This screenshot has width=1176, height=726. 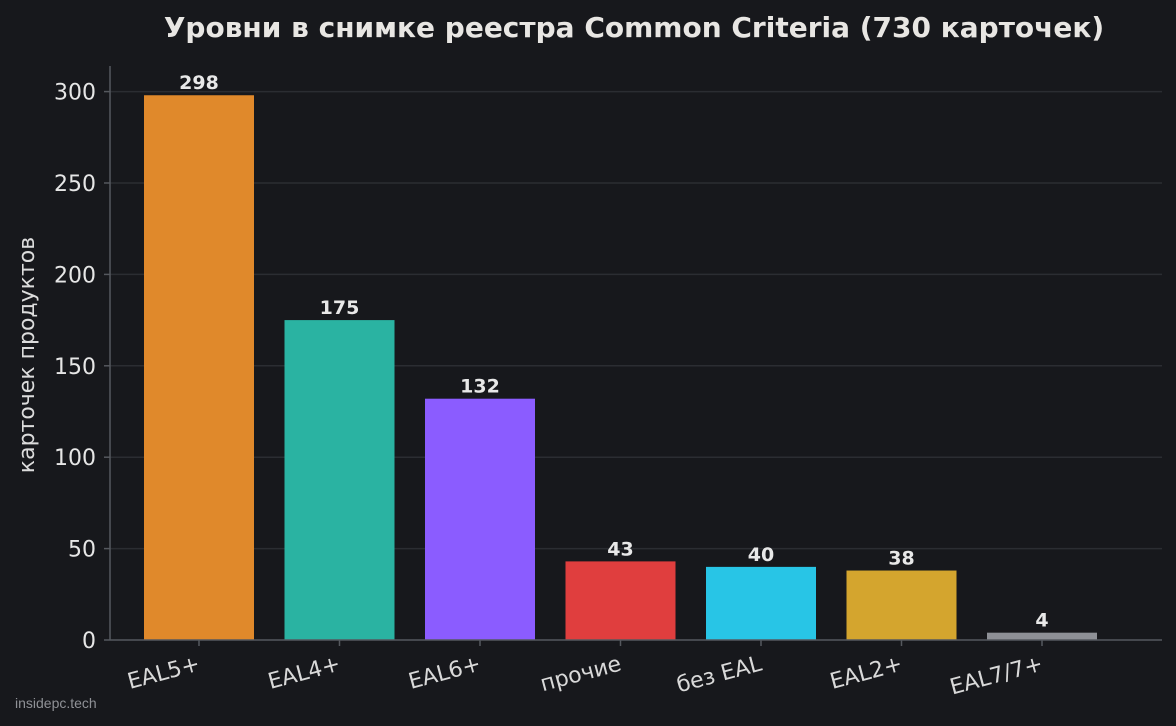 What do you see at coordinates (996, 676) in the screenshot?
I see `x-tick-label: EAL7/7+` at bounding box center [996, 676].